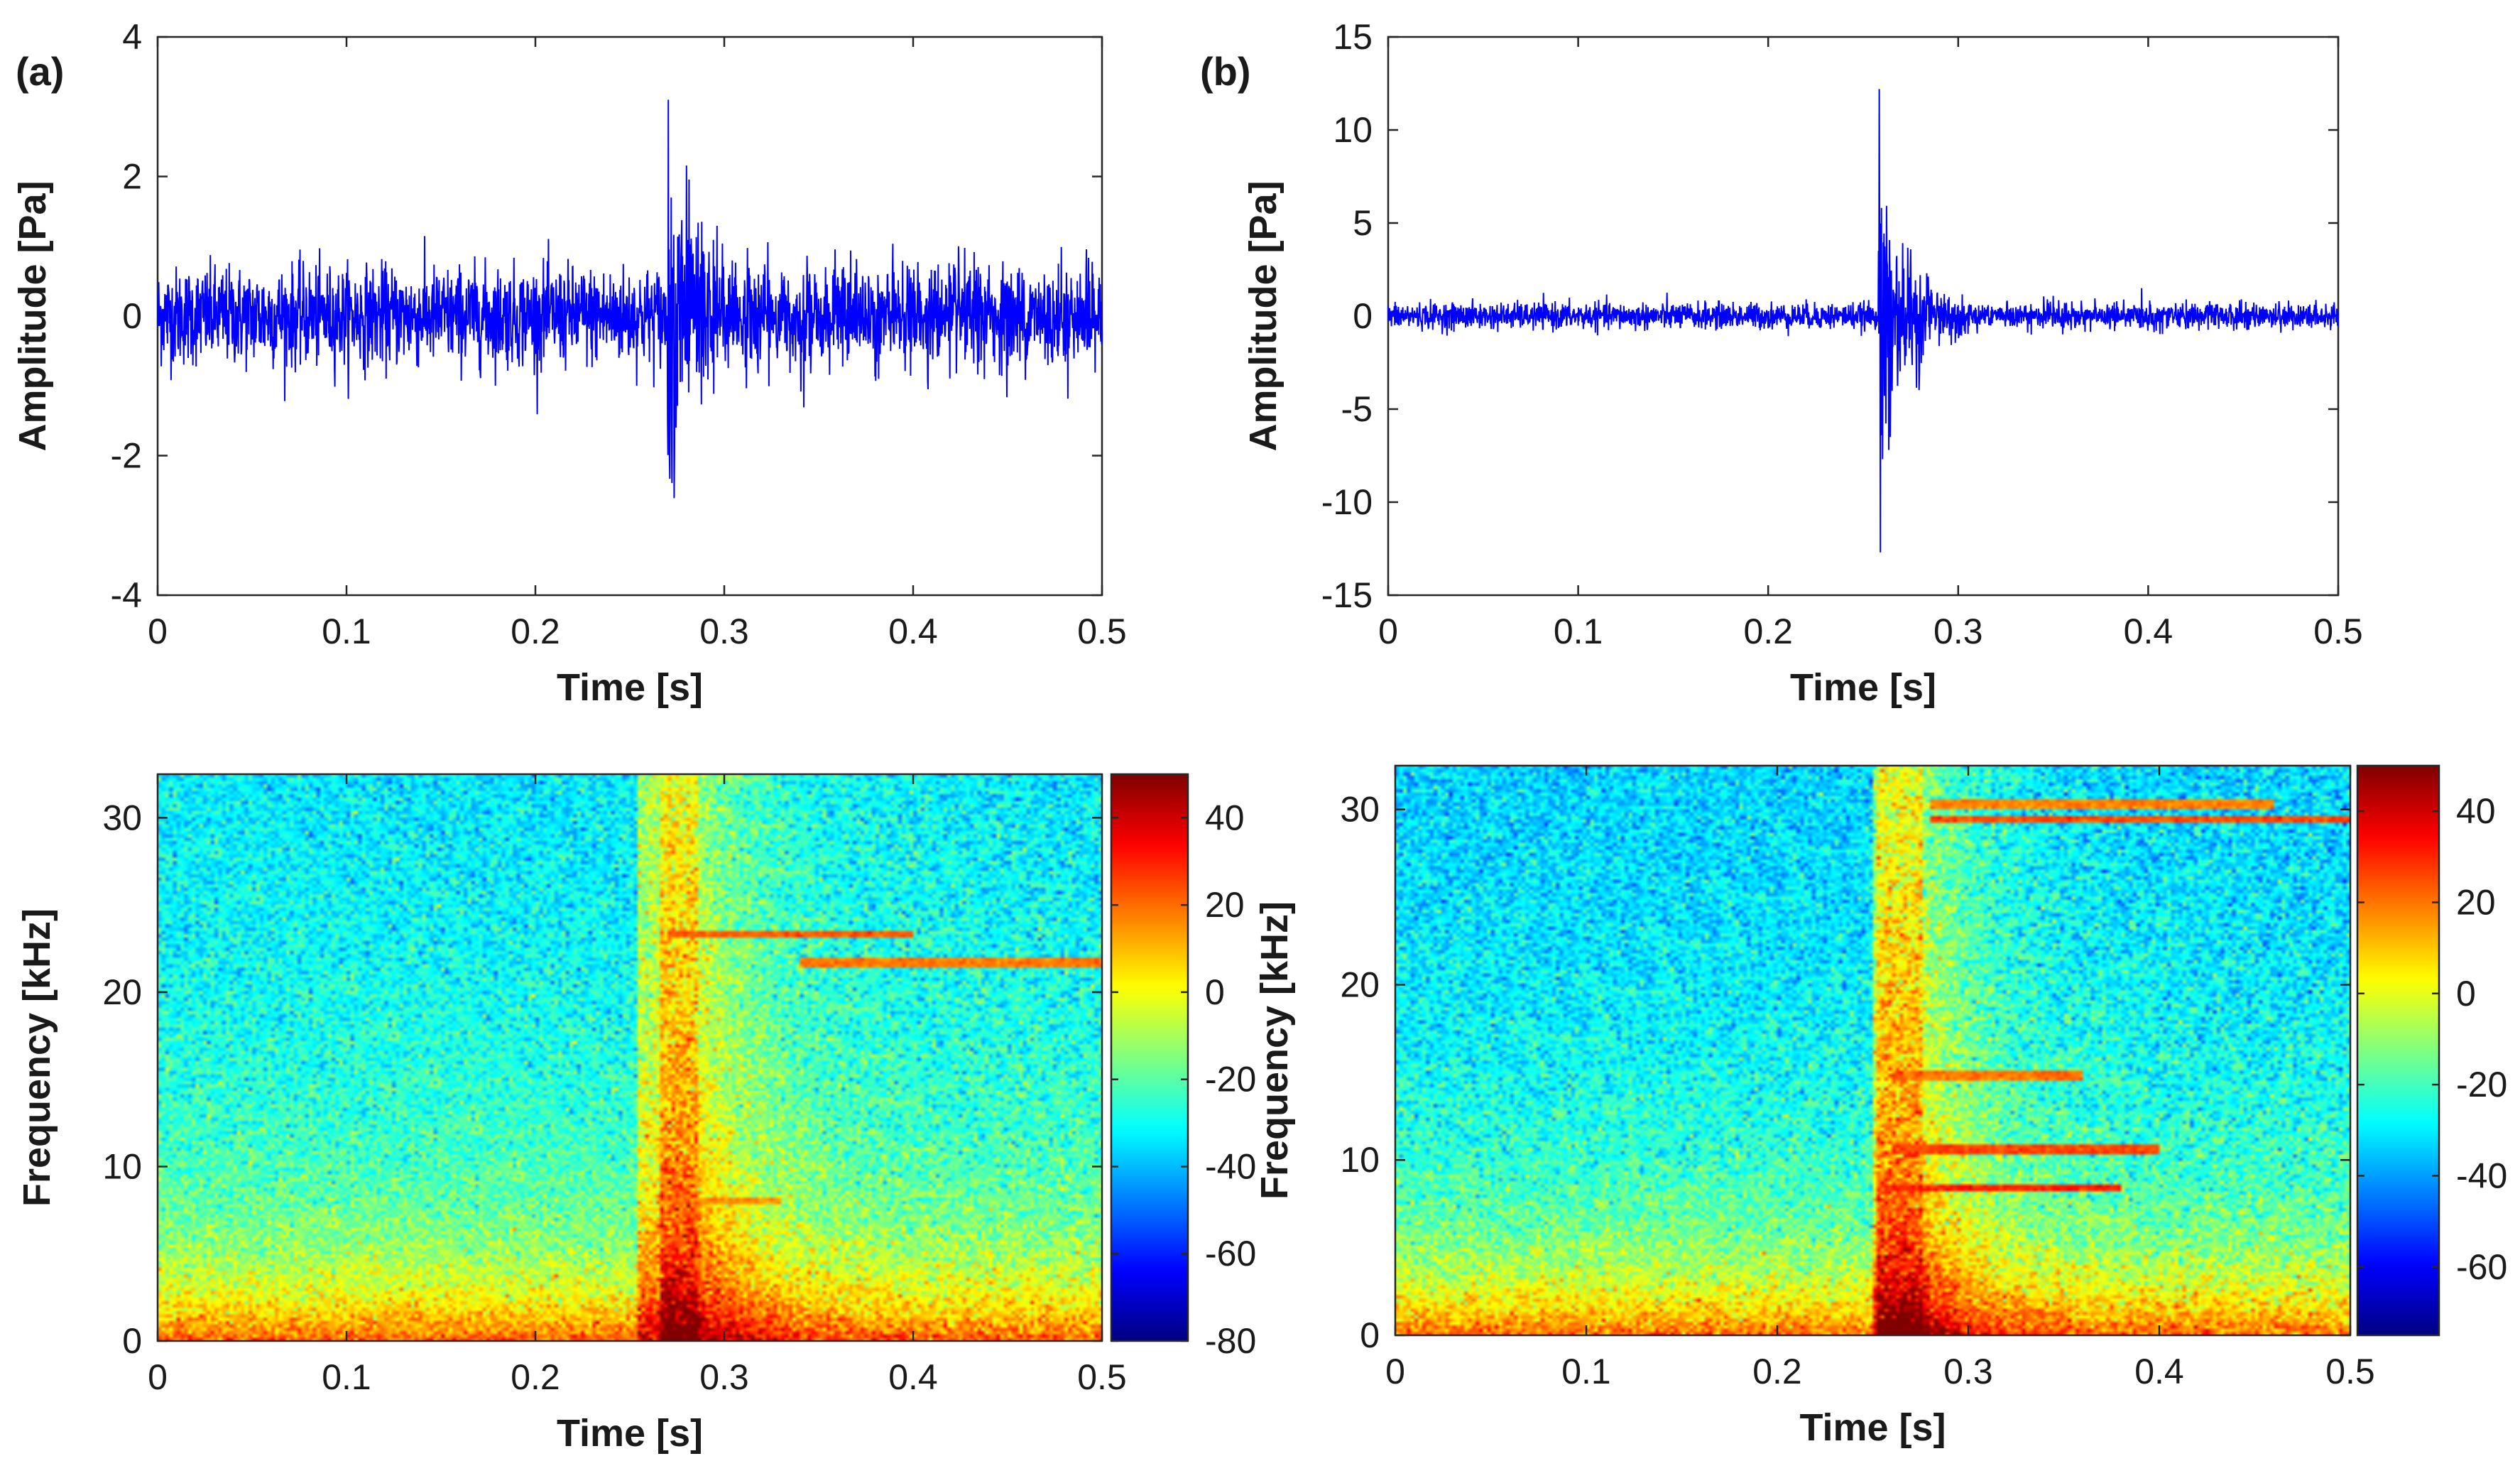 The image size is (2520, 1483). Describe the element at coordinates (1225, 71) in the screenshot. I see `panel-label-b: (b)` at that location.